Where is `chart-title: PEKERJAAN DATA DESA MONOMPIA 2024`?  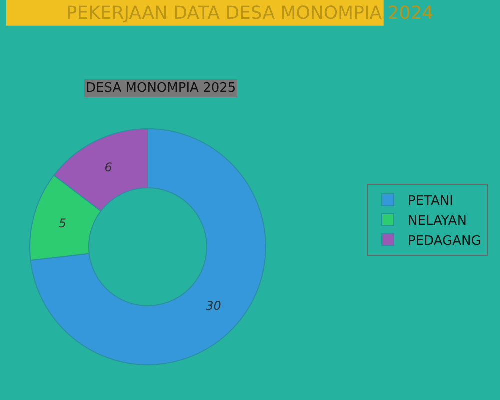
chart-title: PEKERJAAN DATA DESA MONOMPIA 2024 is located at coordinates (250, 13).